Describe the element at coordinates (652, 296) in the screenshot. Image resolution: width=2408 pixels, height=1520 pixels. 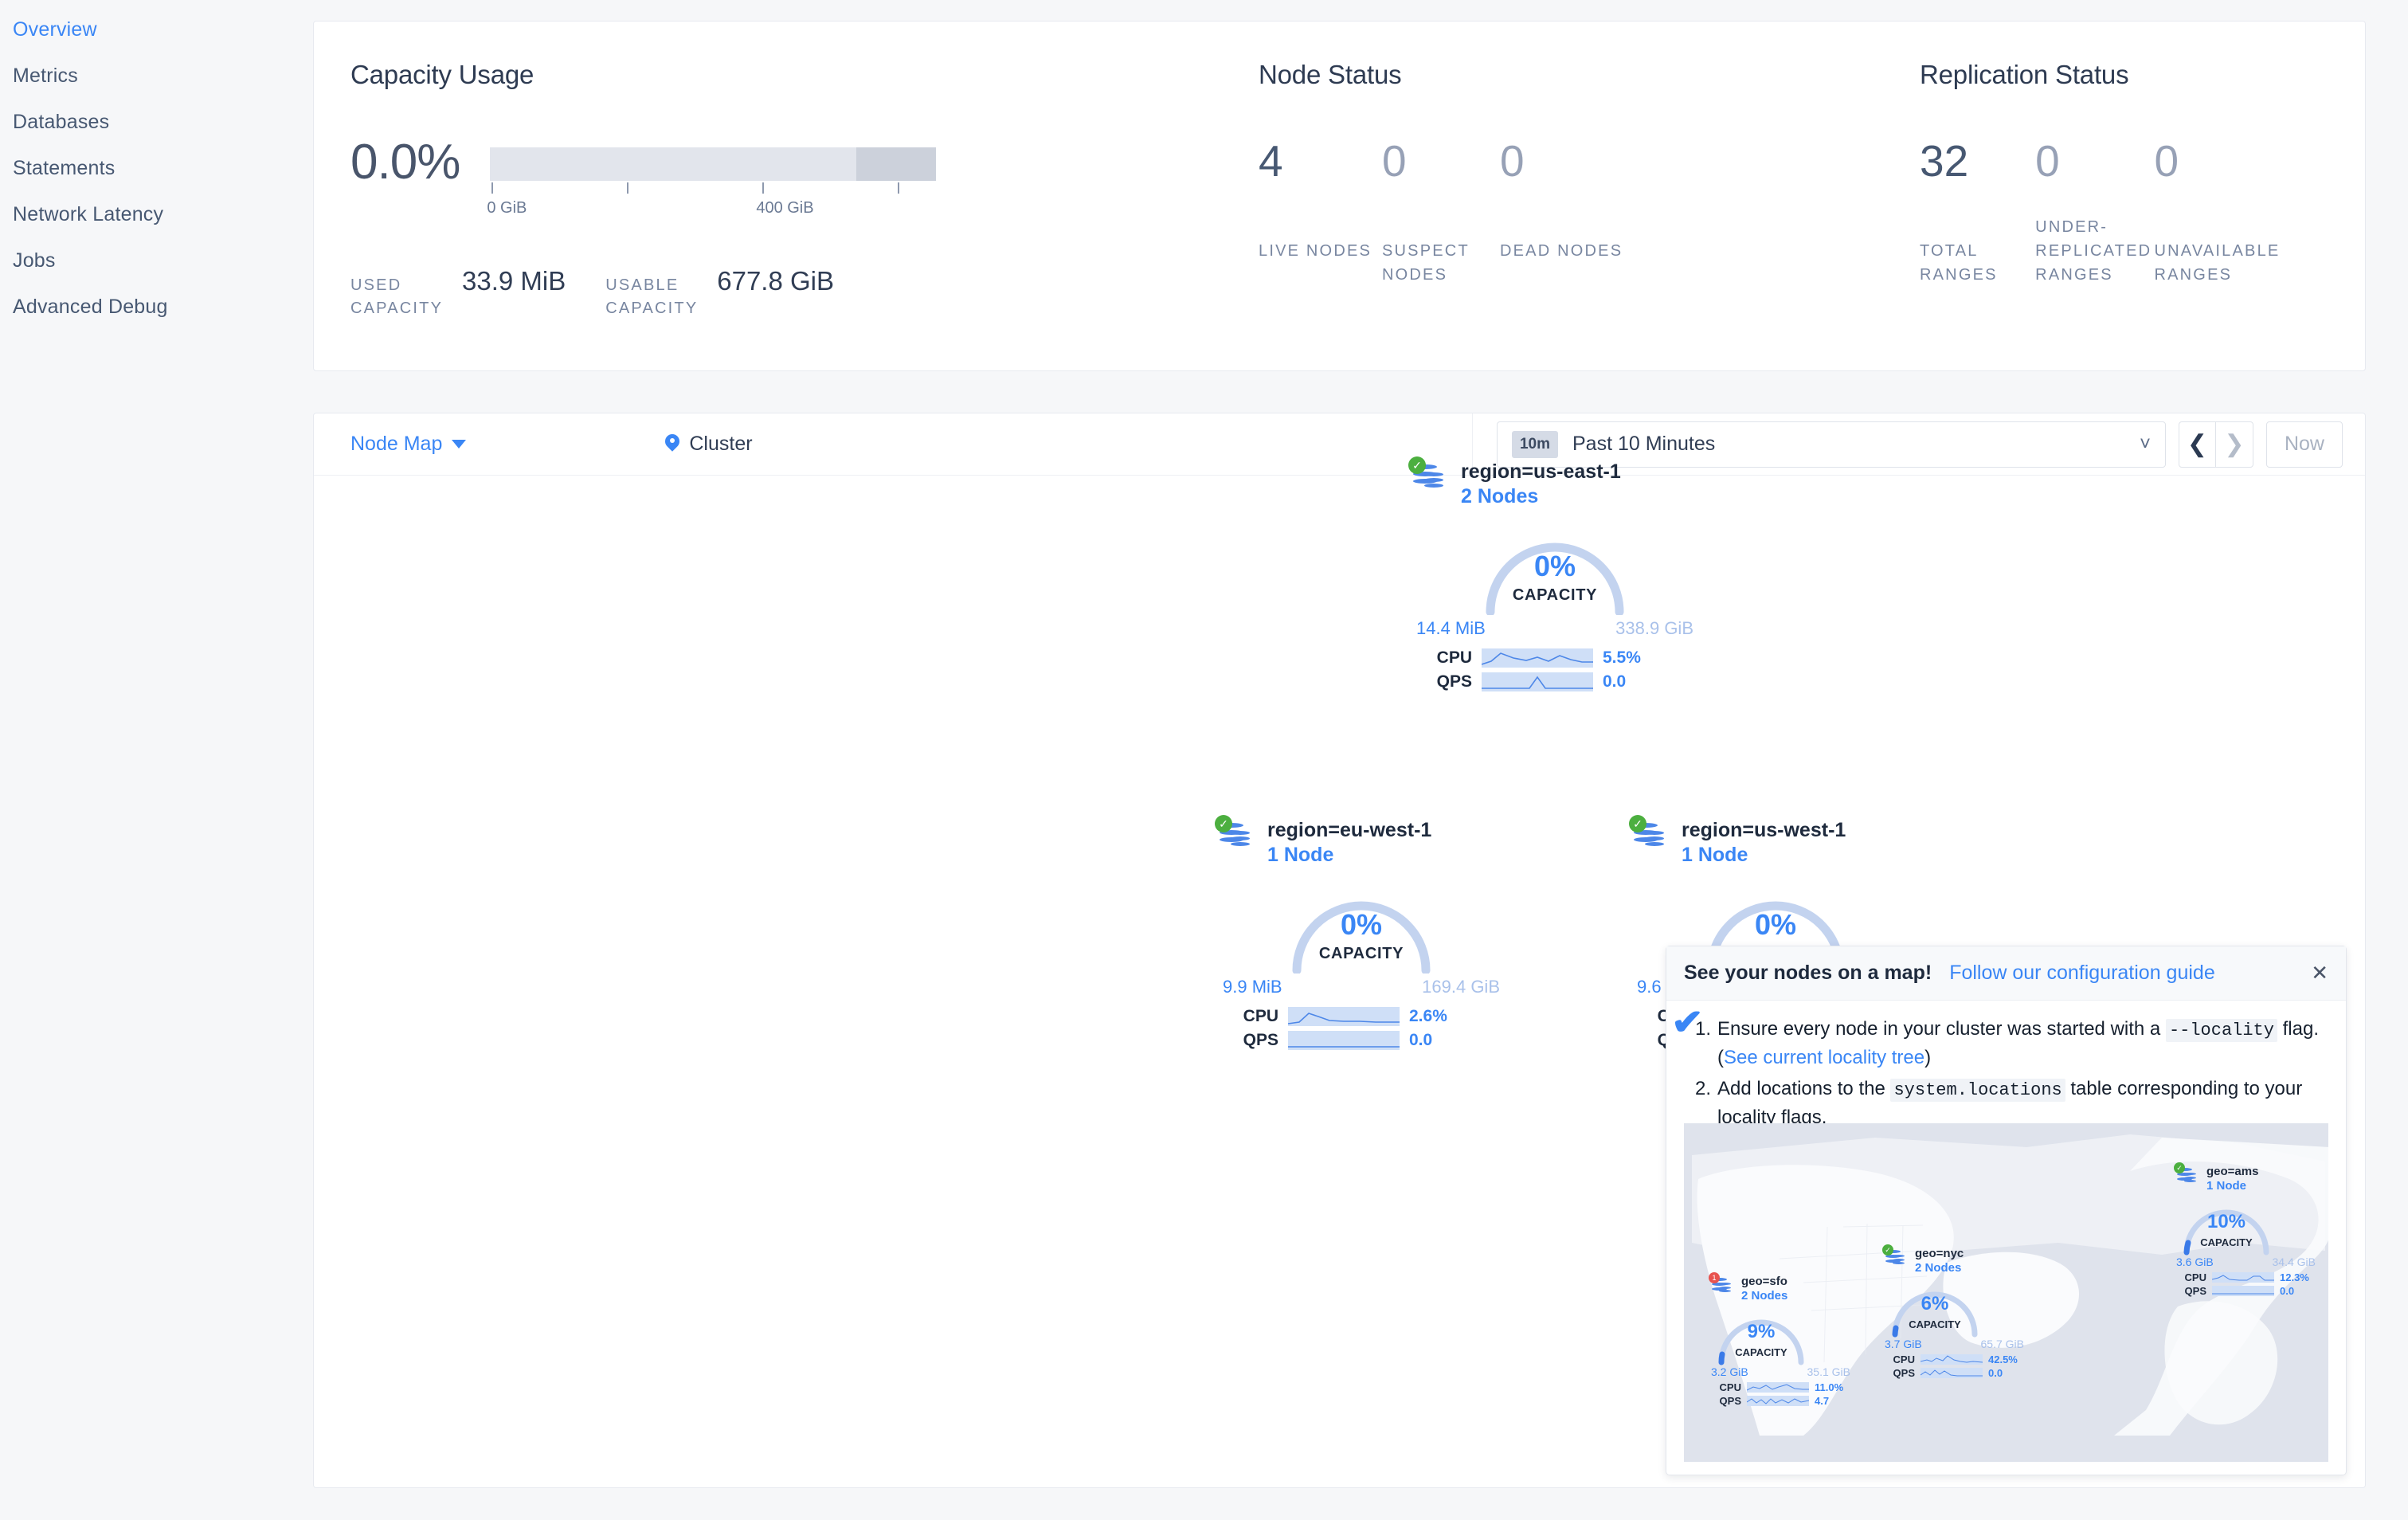
I see `usable-capacity-label: USABLE CAPACITY` at that location.